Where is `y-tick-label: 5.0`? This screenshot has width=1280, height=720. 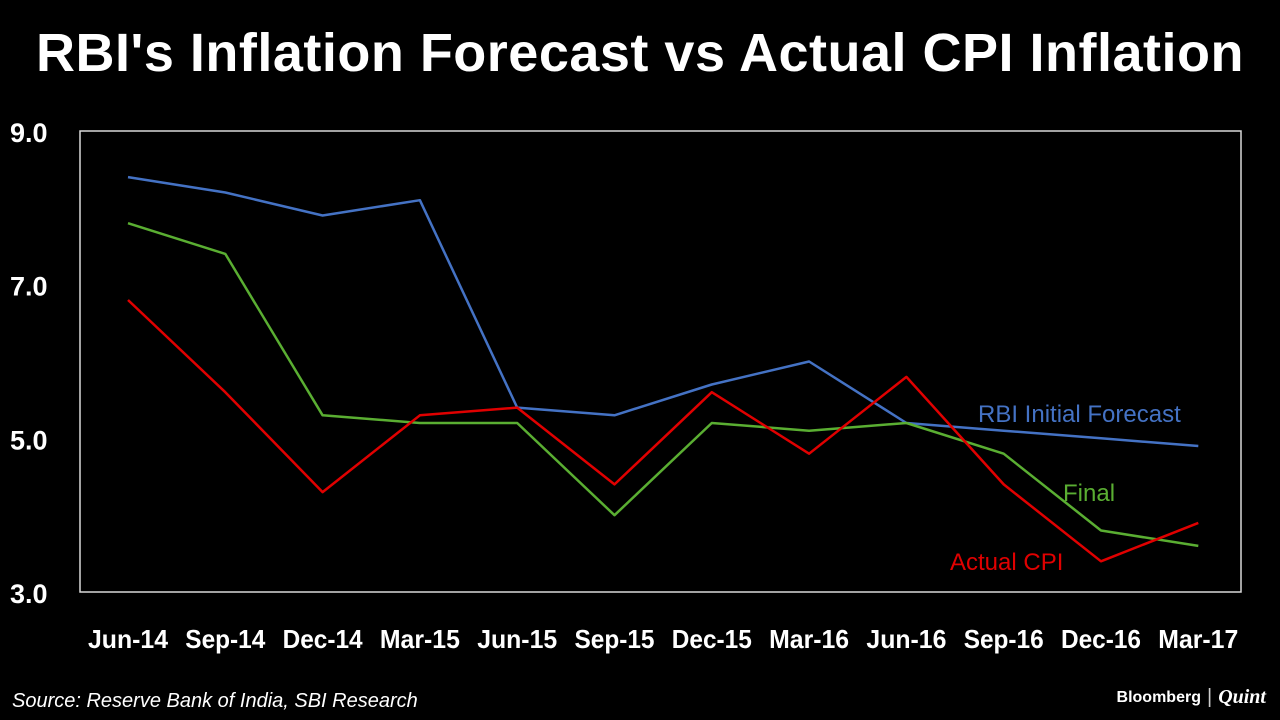
y-tick-label: 5.0 is located at coordinates (29, 440).